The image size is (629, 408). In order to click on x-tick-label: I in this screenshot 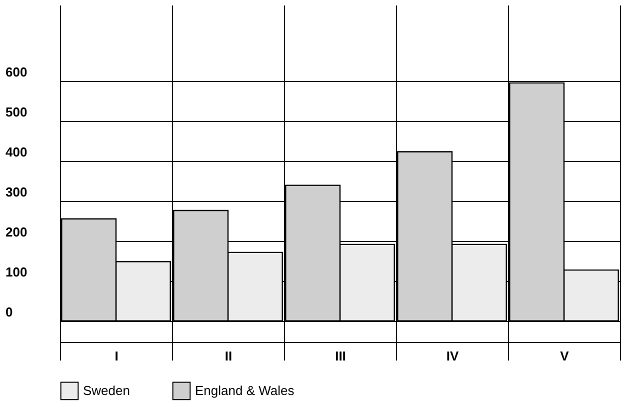, I will do `click(116, 356)`.